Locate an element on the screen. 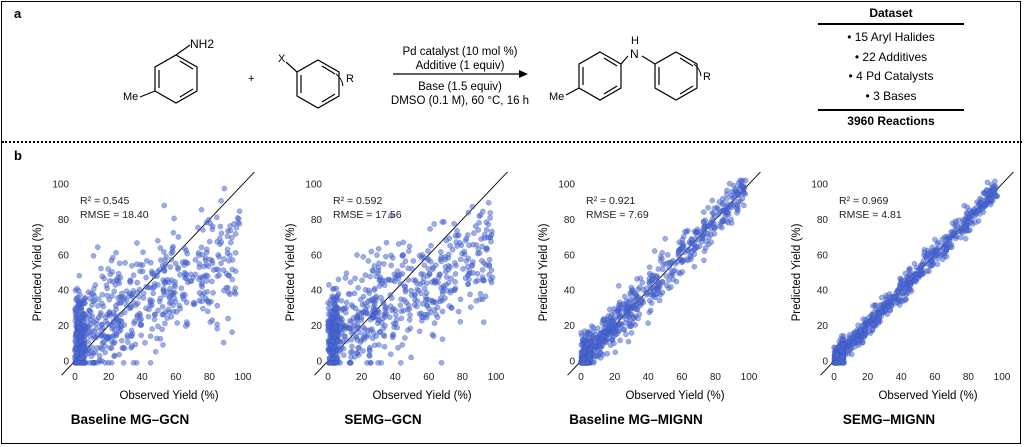  stats-annotation: R² = 0.592 is located at coordinates (357, 201).